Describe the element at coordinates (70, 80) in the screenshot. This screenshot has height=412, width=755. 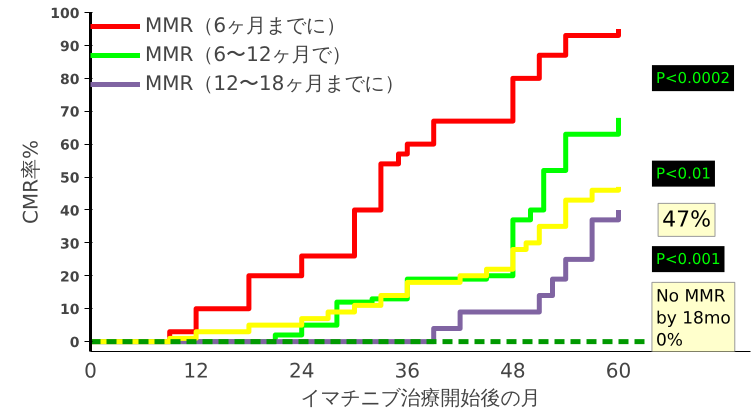
I see `y-tick-label: 80` at that location.